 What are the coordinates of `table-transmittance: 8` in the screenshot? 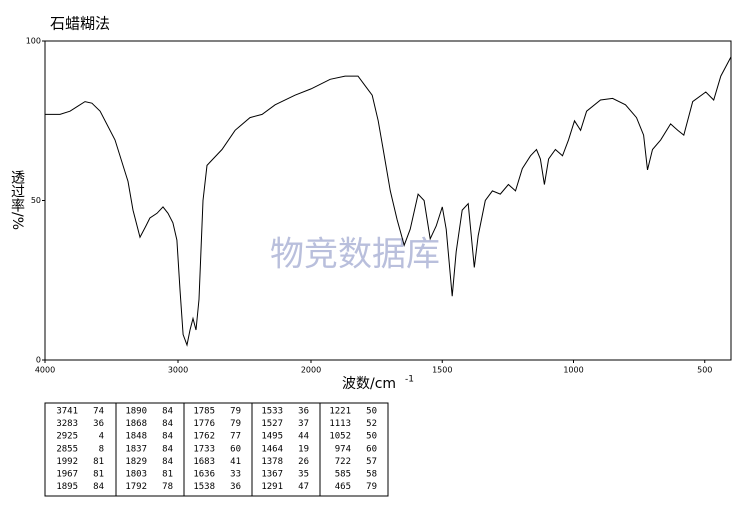 It's located at (101, 449).